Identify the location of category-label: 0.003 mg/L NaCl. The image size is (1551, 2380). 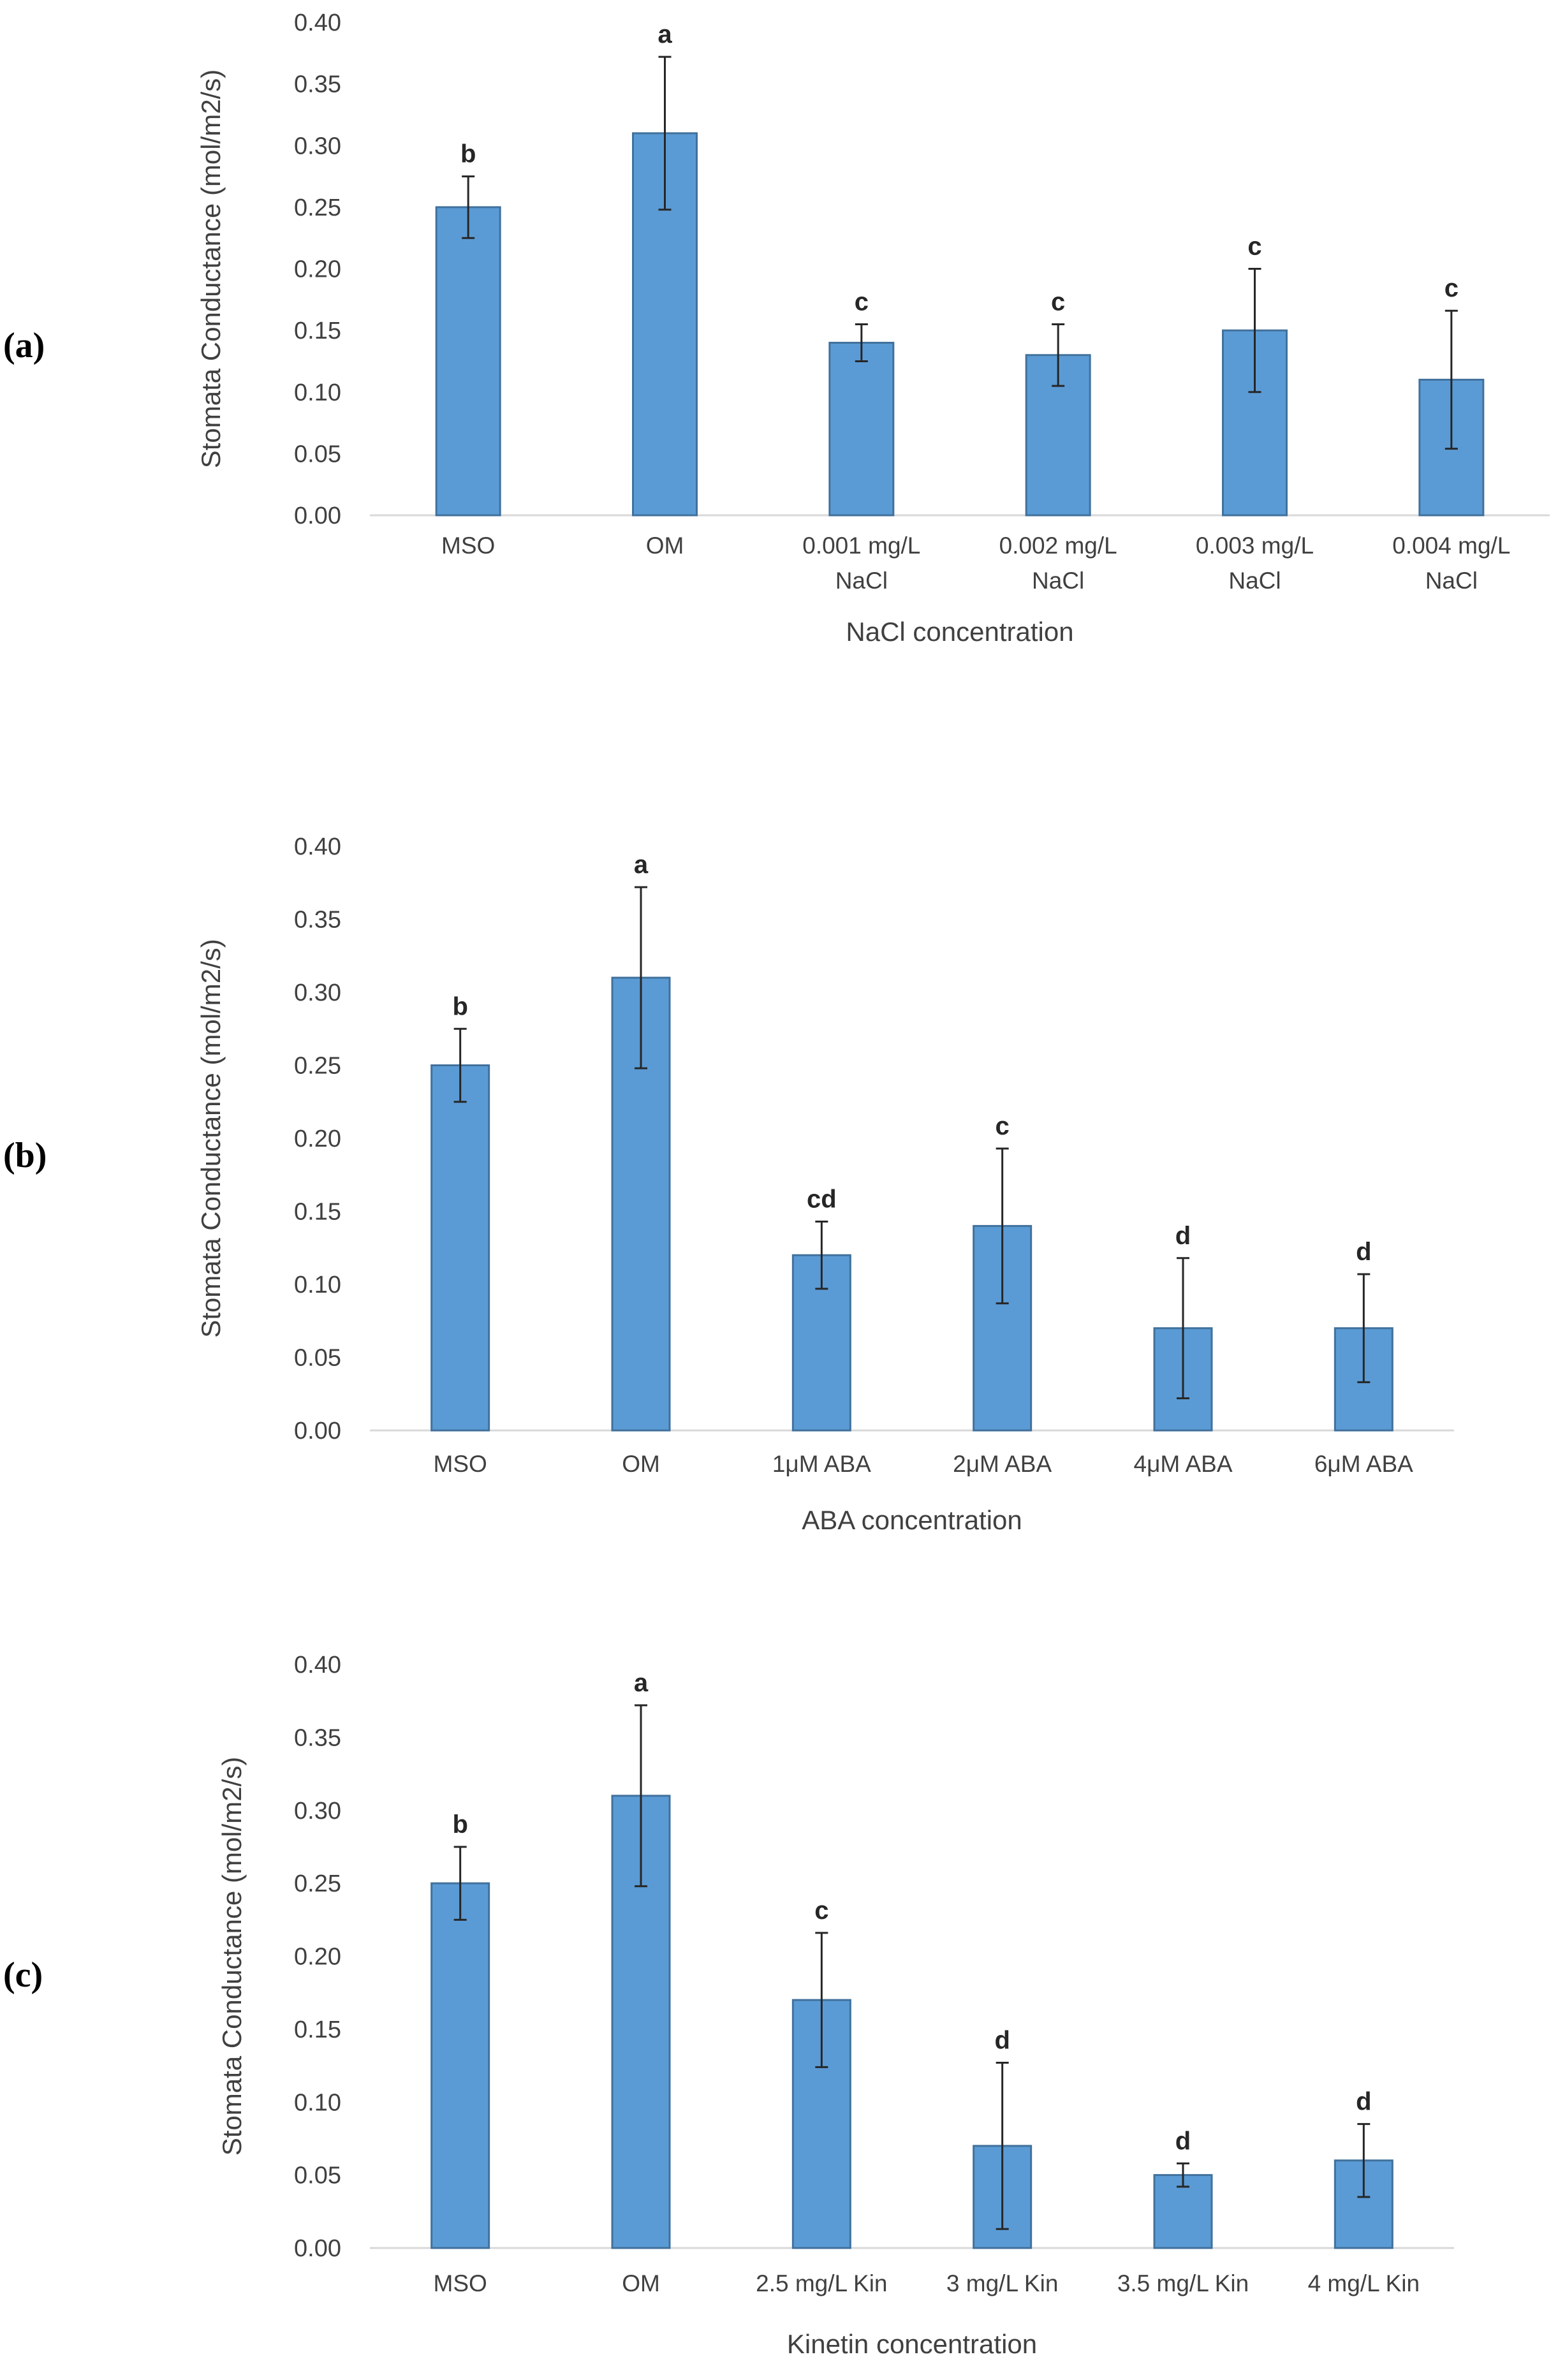
(1255, 563).